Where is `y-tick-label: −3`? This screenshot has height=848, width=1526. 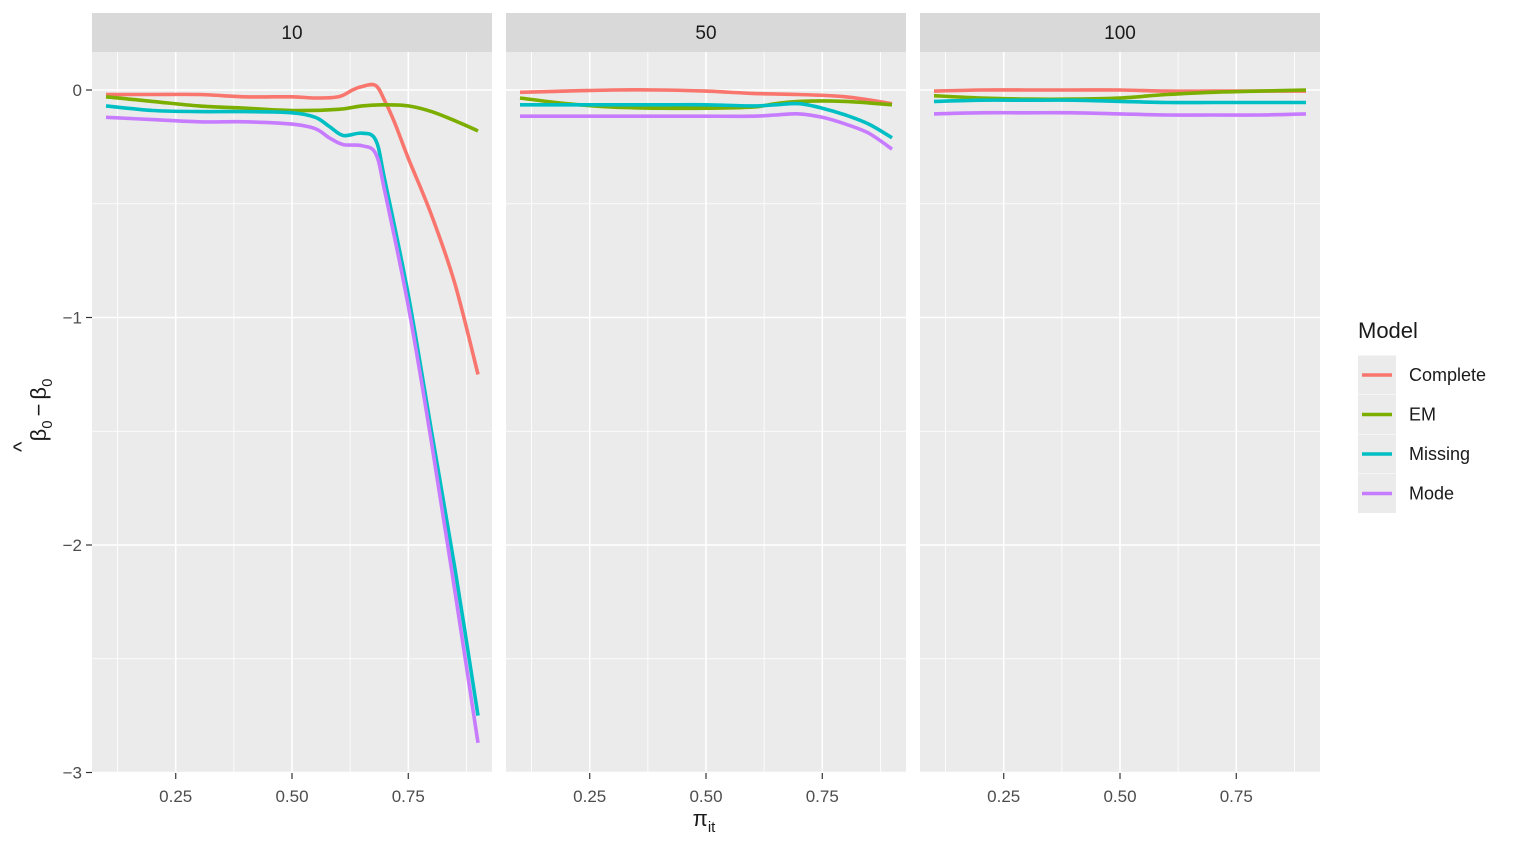 y-tick-label: −3 is located at coordinates (72, 773).